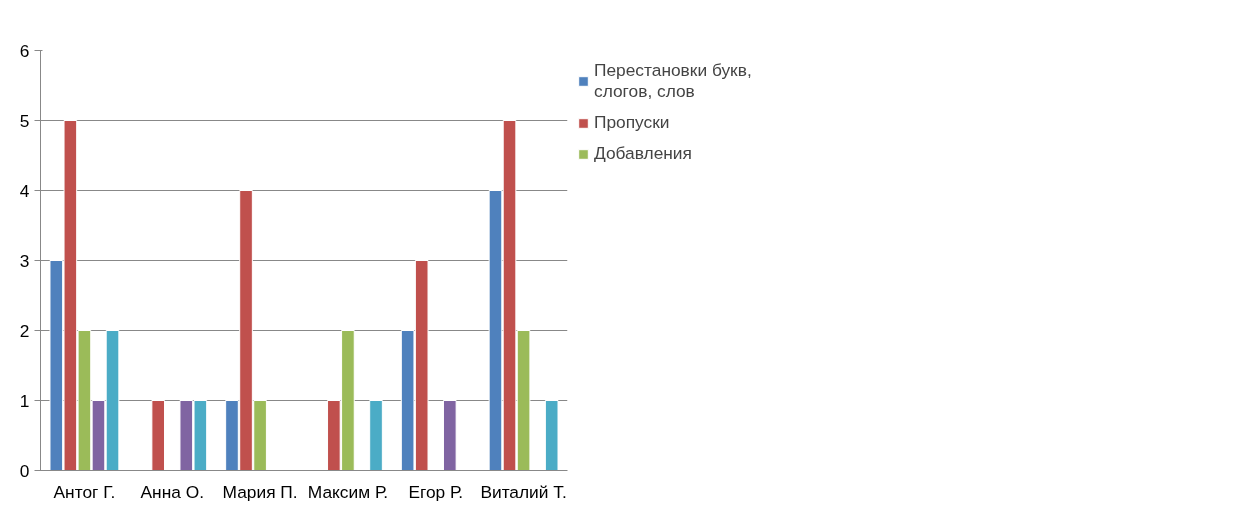 The height and width of the screenshot is (519, 1259). I want to click on y-tick-label: 3, so click(24, 260).